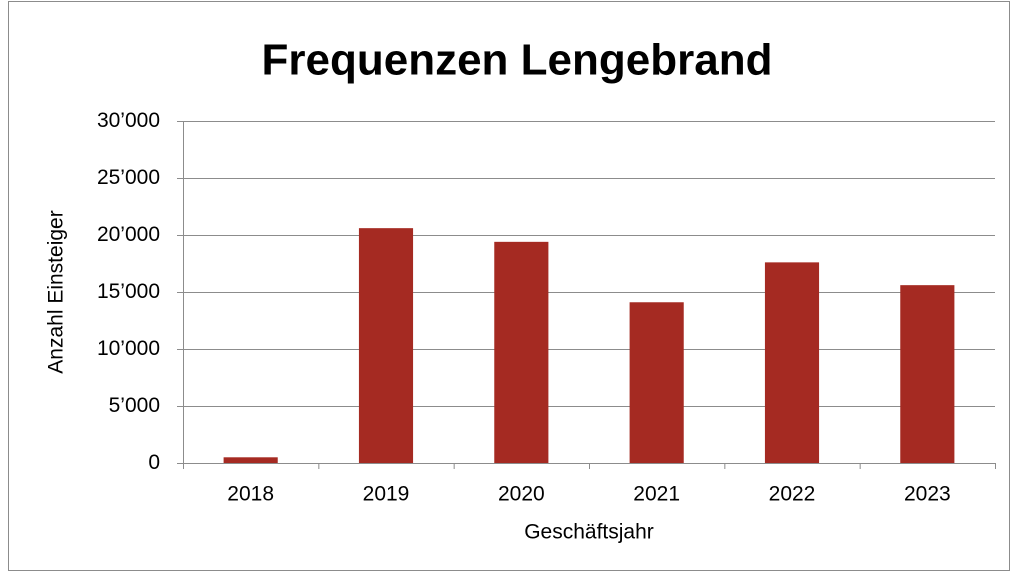 The height and width of the screenshot is (572, 1011). I want to click on x-tick-label: 2022, so click(792, 494).